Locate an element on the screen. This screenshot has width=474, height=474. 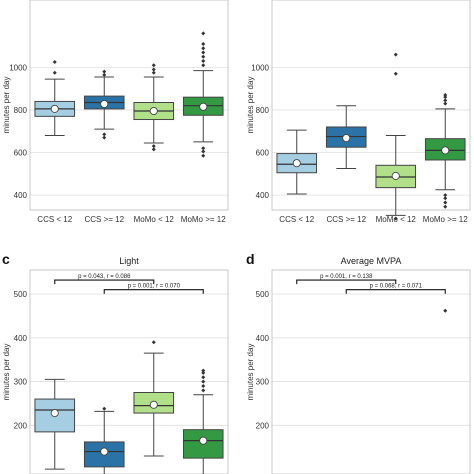
significance-label: p = 0.068, r = 0.071 is located at coordinates (396, 287).